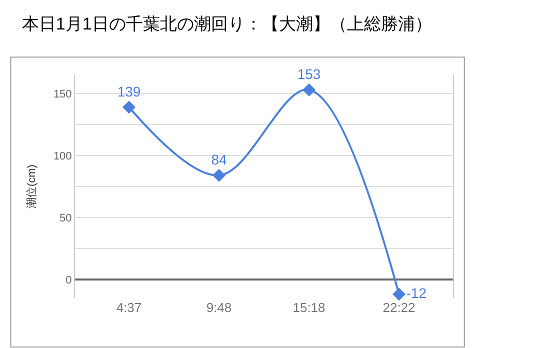 Image resolution: width=548 pixels, height=348 pixels. I want to click on data-label: 84, so click(219, 160).